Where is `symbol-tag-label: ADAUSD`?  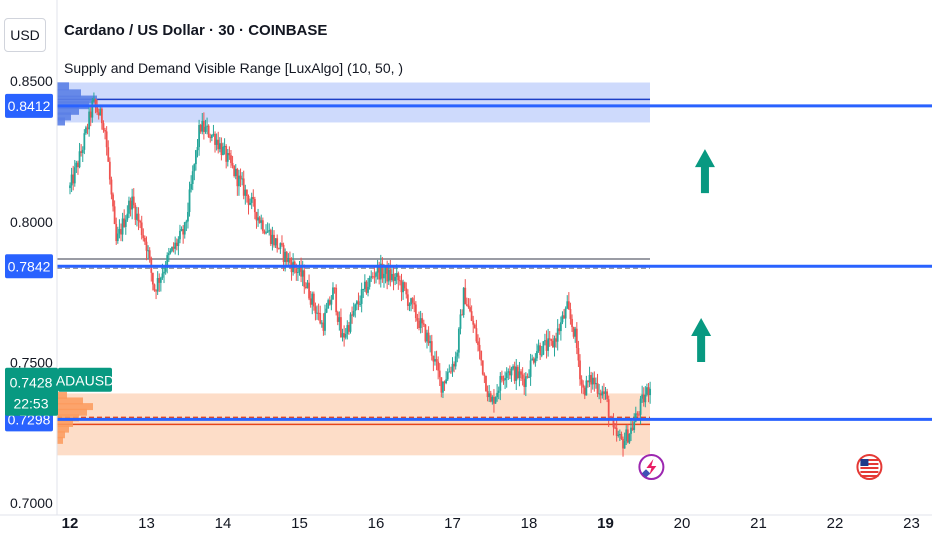 symbol-tag-label: ADAUSD is located at coordinates (85, 381).